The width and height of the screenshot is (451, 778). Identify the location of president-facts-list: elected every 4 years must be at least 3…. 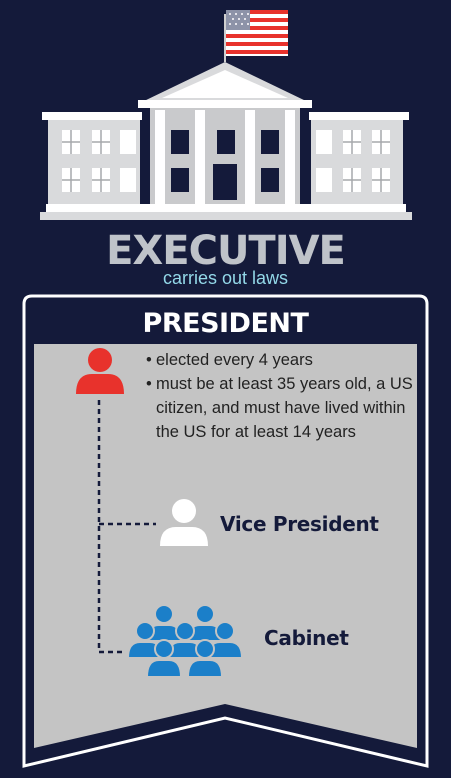
(286, 396).